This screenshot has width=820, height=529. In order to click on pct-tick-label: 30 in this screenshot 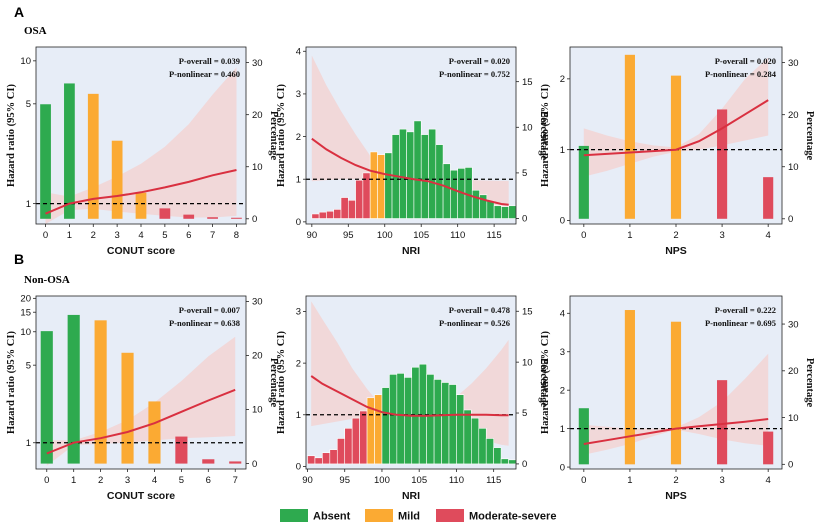, I will do `click(257, 302)`.